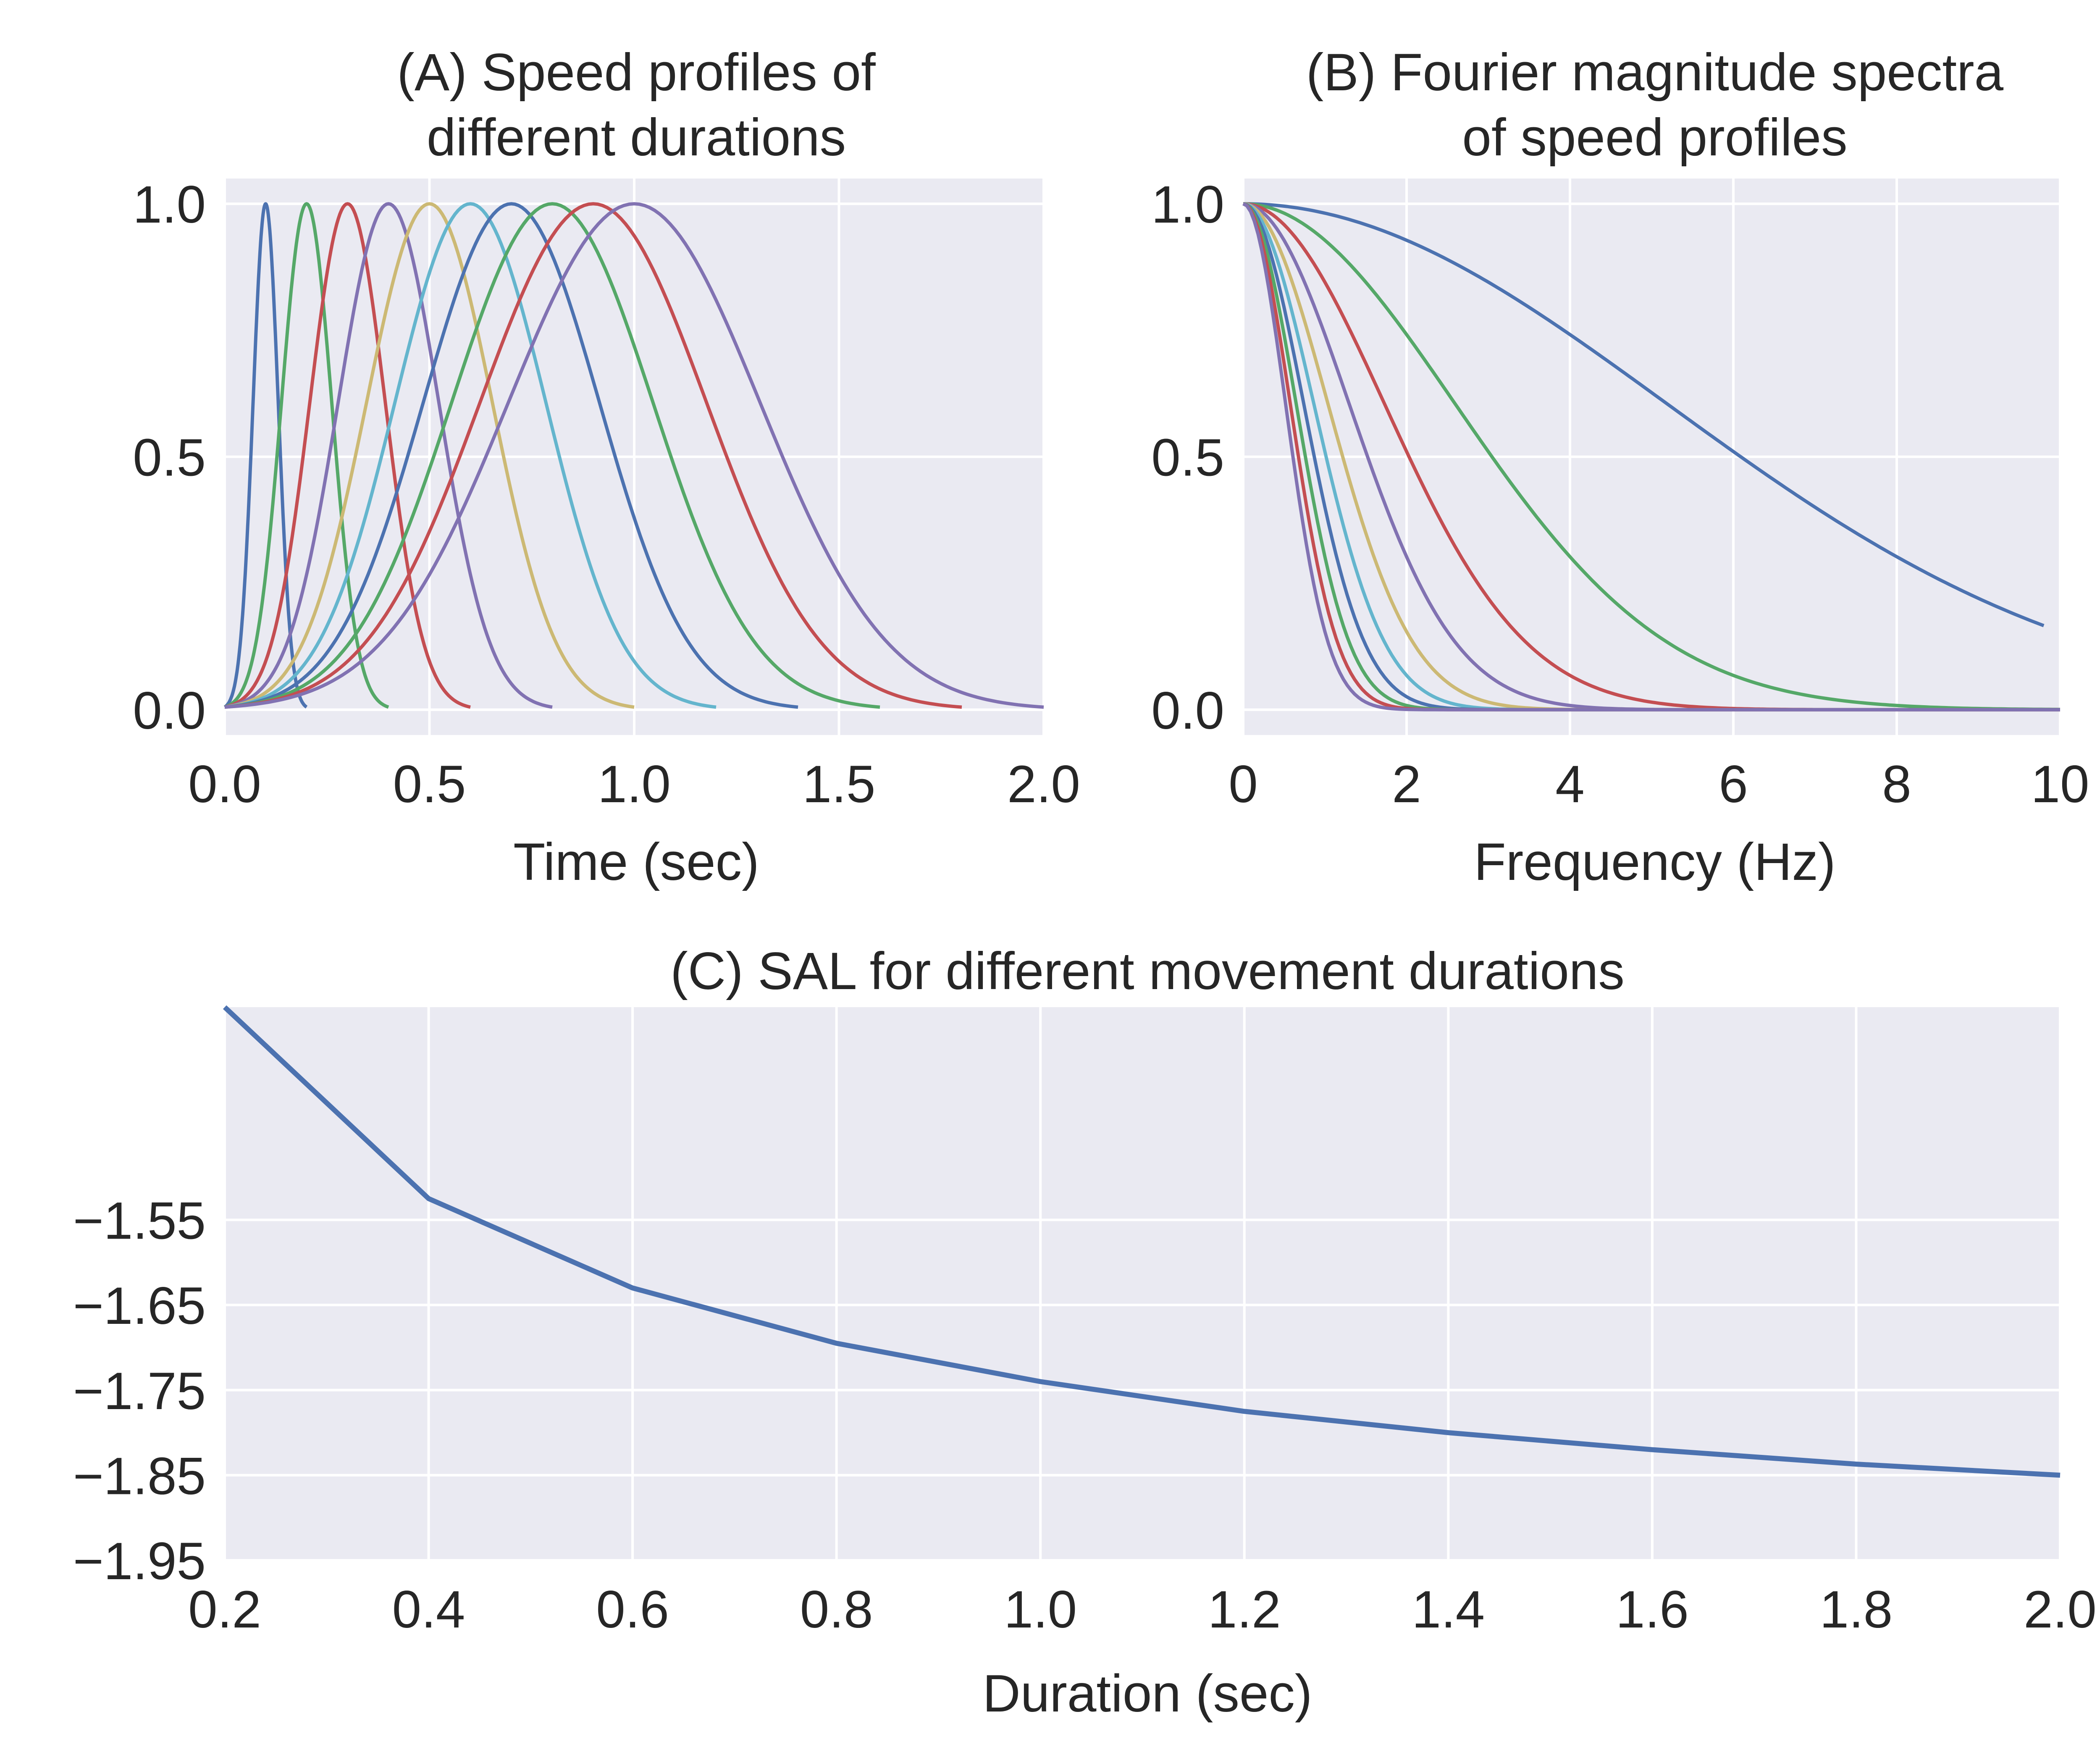 The height and width of the screenshot is (1764, 2100). Describe the element at coordinates (224, 784) in the screenshot. I see `panel-a-x-tick-label: 0.0` at that location.